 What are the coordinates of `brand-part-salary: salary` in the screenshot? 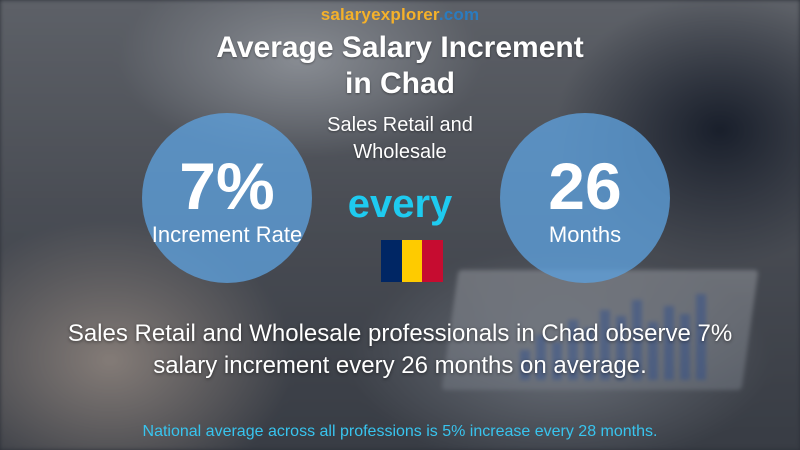 It's located at (346, 14).